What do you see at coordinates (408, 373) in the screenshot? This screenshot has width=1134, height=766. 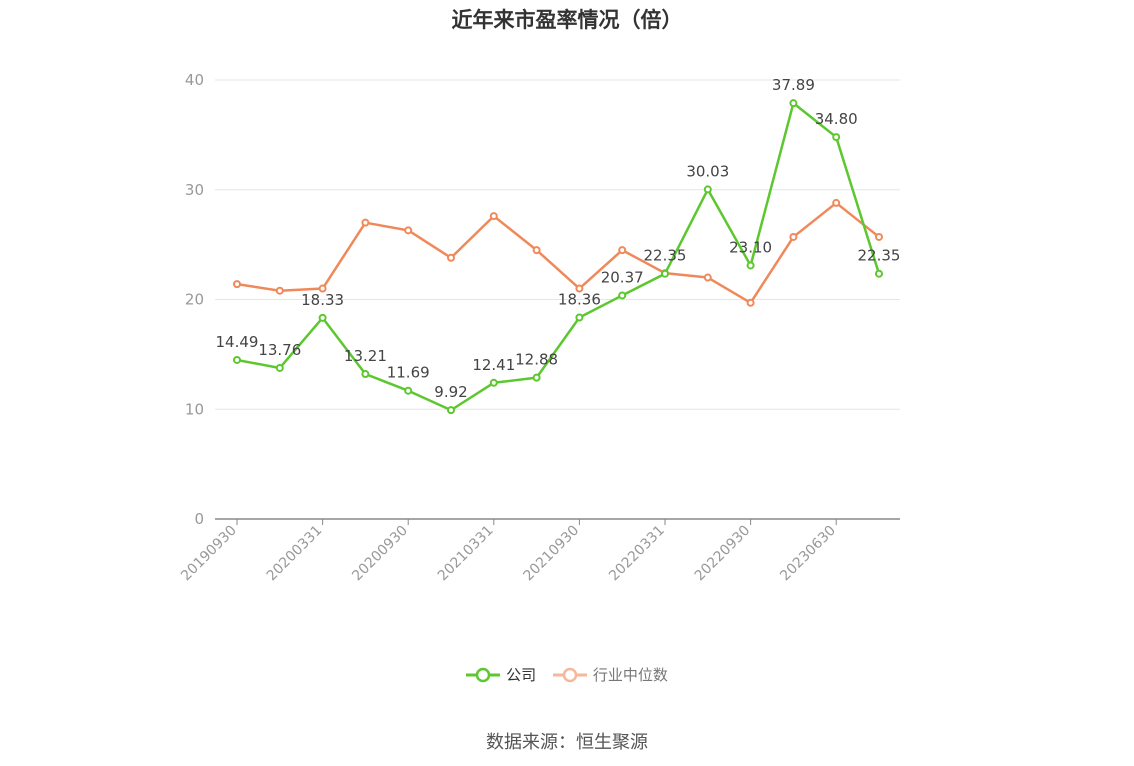 I see `data-label: 11.69` at bounding box center [408, 373].